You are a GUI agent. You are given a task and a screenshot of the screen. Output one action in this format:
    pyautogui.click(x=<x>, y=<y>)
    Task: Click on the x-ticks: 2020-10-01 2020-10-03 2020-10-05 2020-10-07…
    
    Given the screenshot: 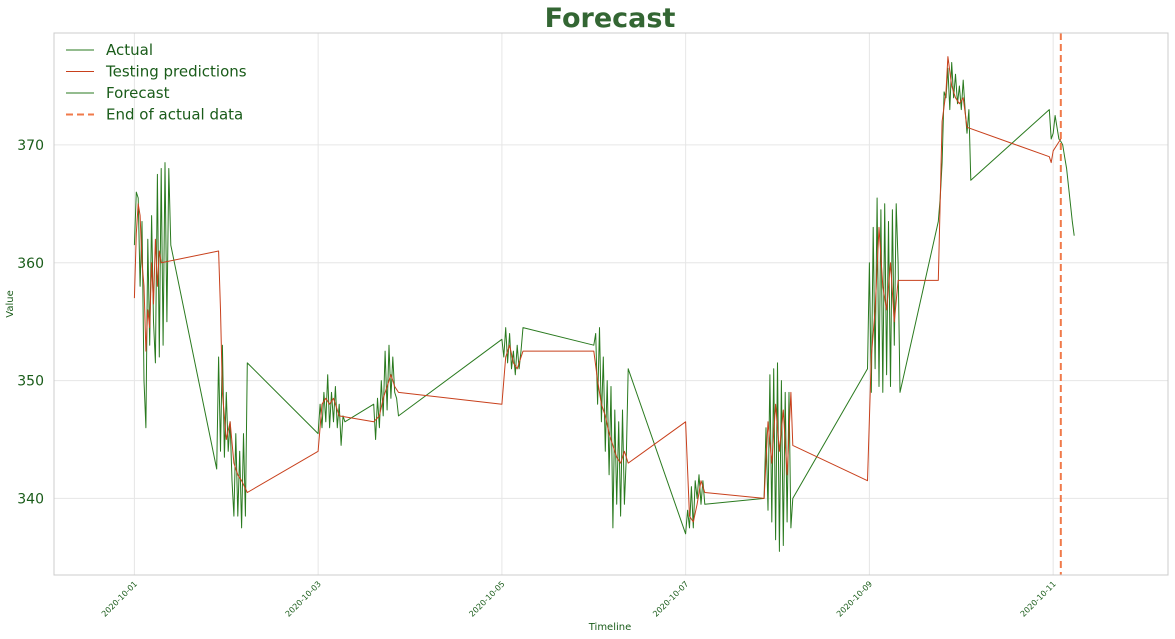 What is the action you would take?
    pyautogui.click(x=579, y=598)
    